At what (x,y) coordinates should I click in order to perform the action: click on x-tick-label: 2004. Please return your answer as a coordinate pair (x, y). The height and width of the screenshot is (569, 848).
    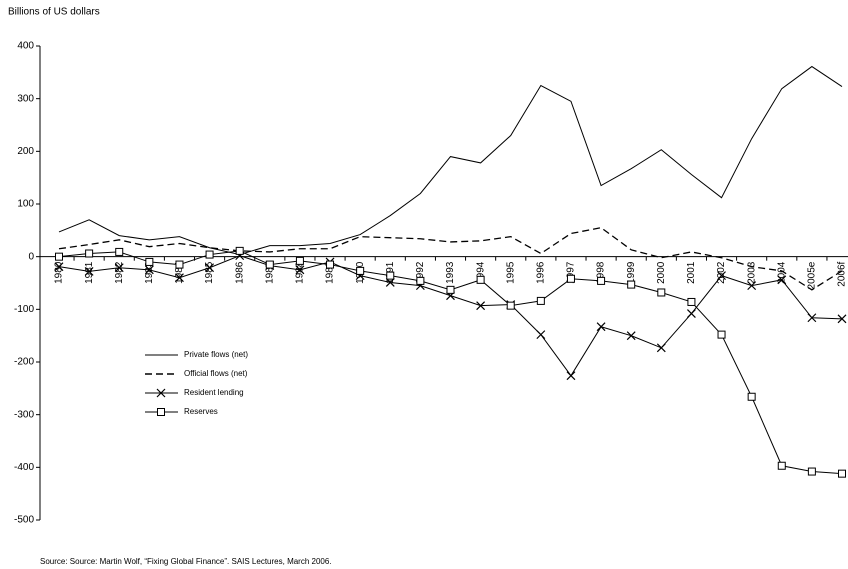
    Looking at the image, I should click on (781, 272).